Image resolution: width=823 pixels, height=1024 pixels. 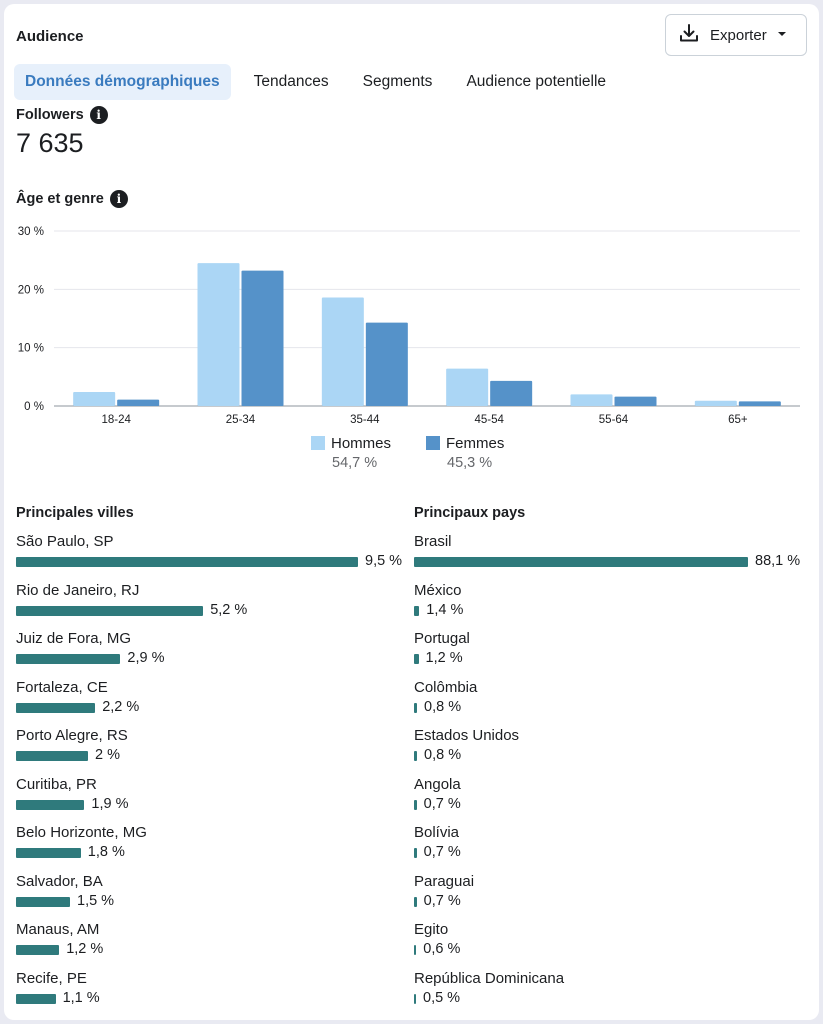 I want to click on city-pct: 2 %, so click(x=107, y=755).